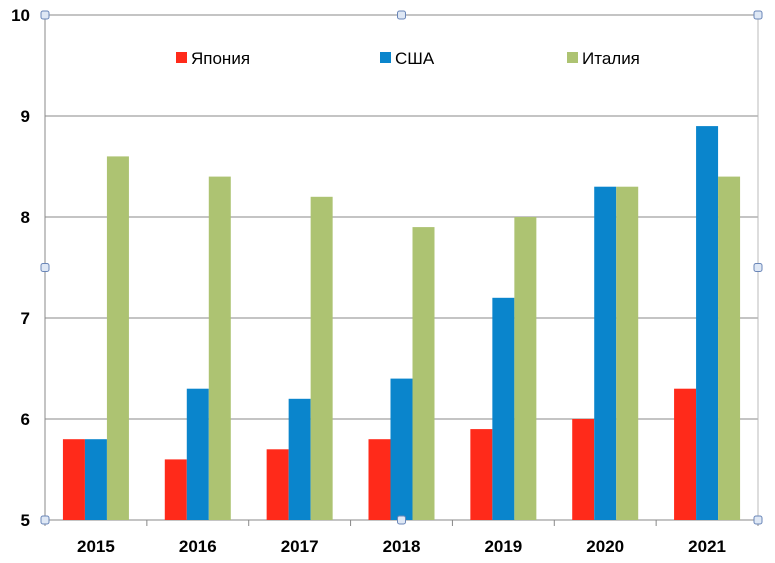  What do you see at coordinates (707, 546) in the screenshot?
I see `x-tick-label: 2021` at bounding box center [707, 546].